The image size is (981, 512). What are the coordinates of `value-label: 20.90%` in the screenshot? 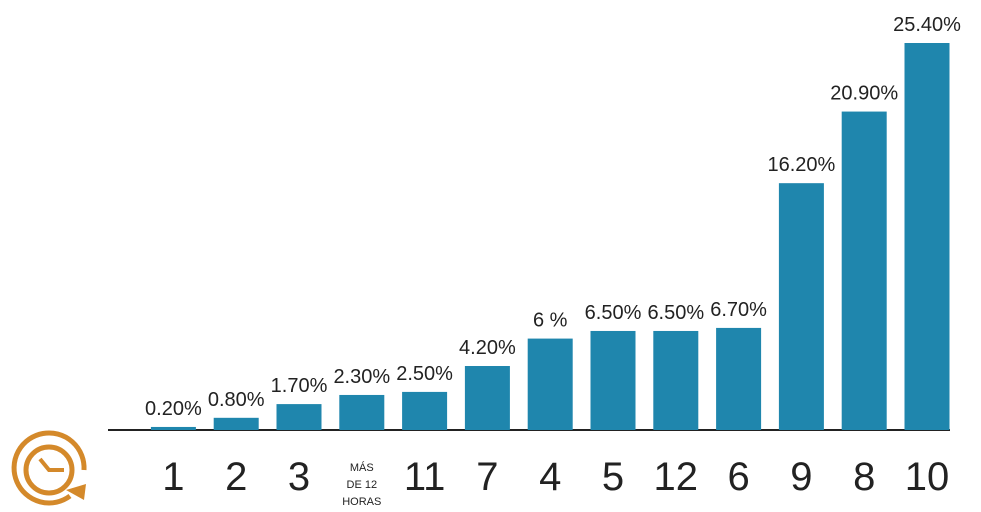 It's located at (864, 94).